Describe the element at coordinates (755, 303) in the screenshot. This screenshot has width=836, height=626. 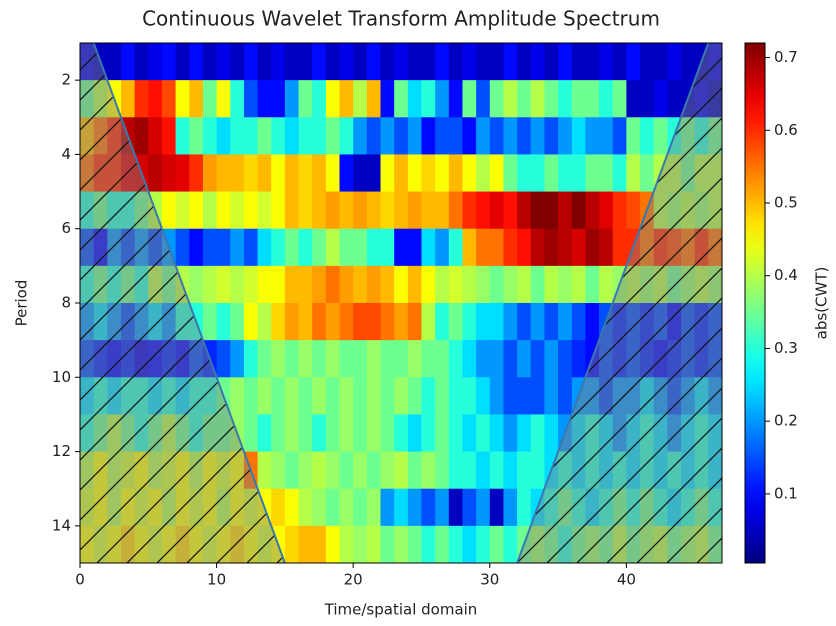
I see `colorbar` at that location.